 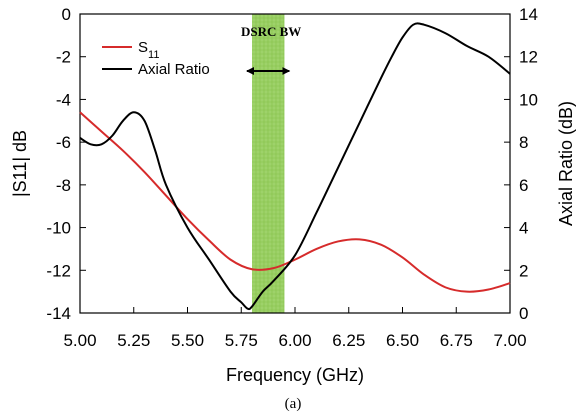 I want to click on y-right-tick-label: 14, so click(x=528, y=14).